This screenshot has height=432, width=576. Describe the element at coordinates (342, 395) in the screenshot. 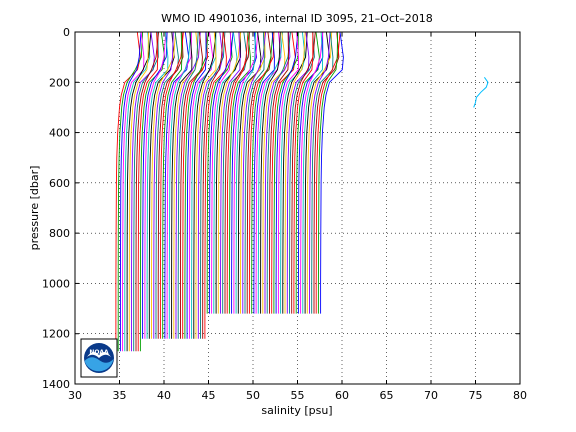

I see `x-tick-label: 60` at that location.